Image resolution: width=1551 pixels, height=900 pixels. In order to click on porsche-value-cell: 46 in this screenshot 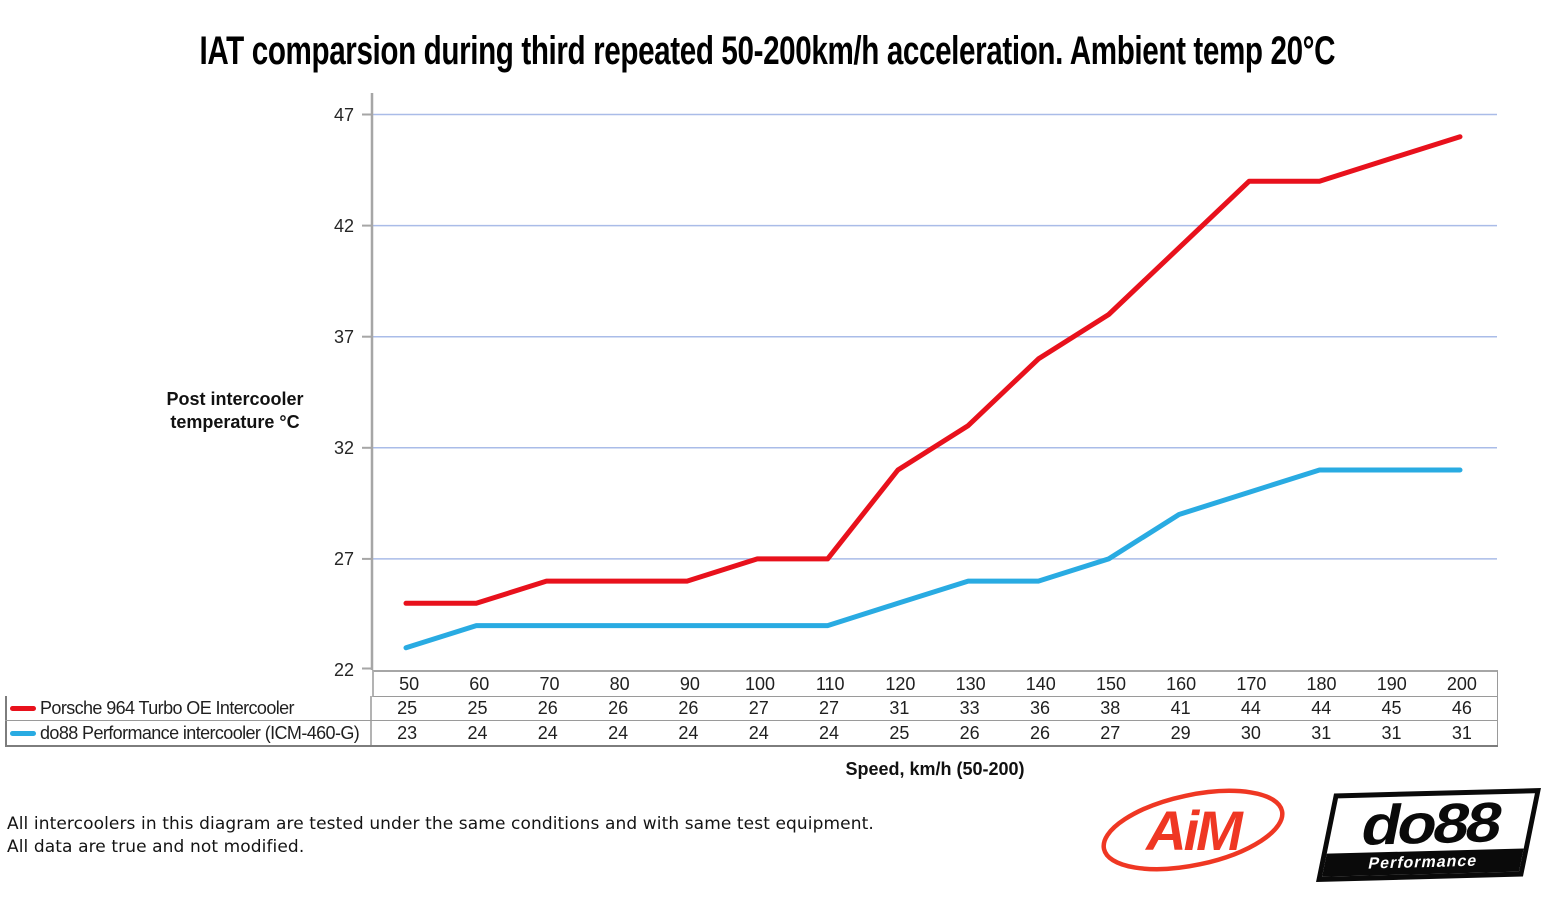, I will do `click(1461, 708)`.